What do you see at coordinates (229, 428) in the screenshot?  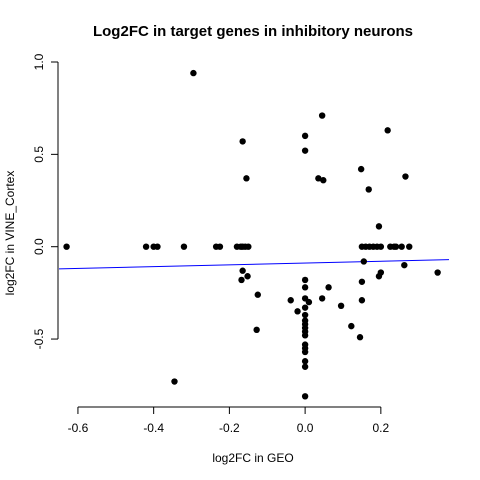 I see `x-tick-label: -0.2` at bounding box center [229, 428].